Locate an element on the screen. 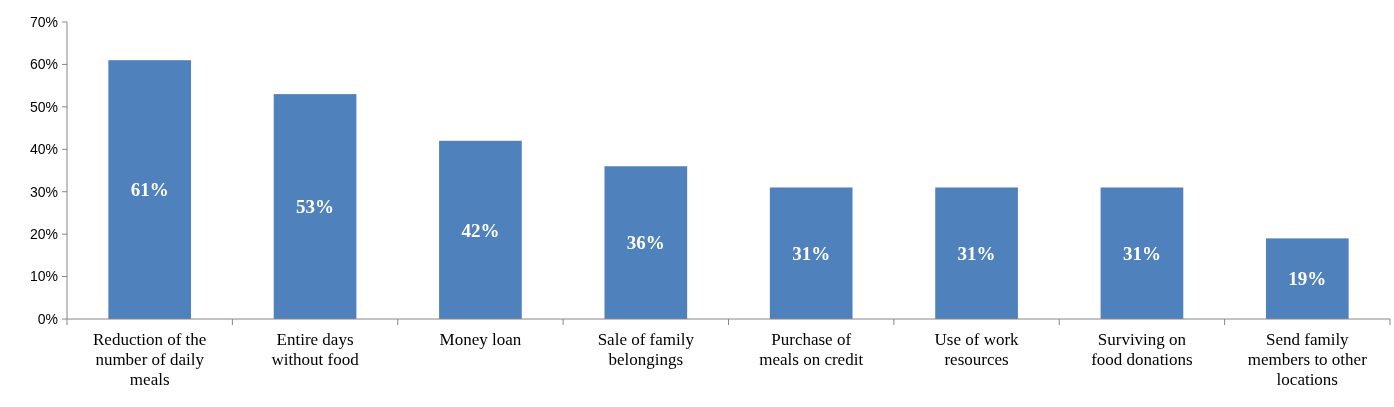 The width and height of the screenshot is (1394, 407). data-label: 19% is located at coordinates (1307, 279).